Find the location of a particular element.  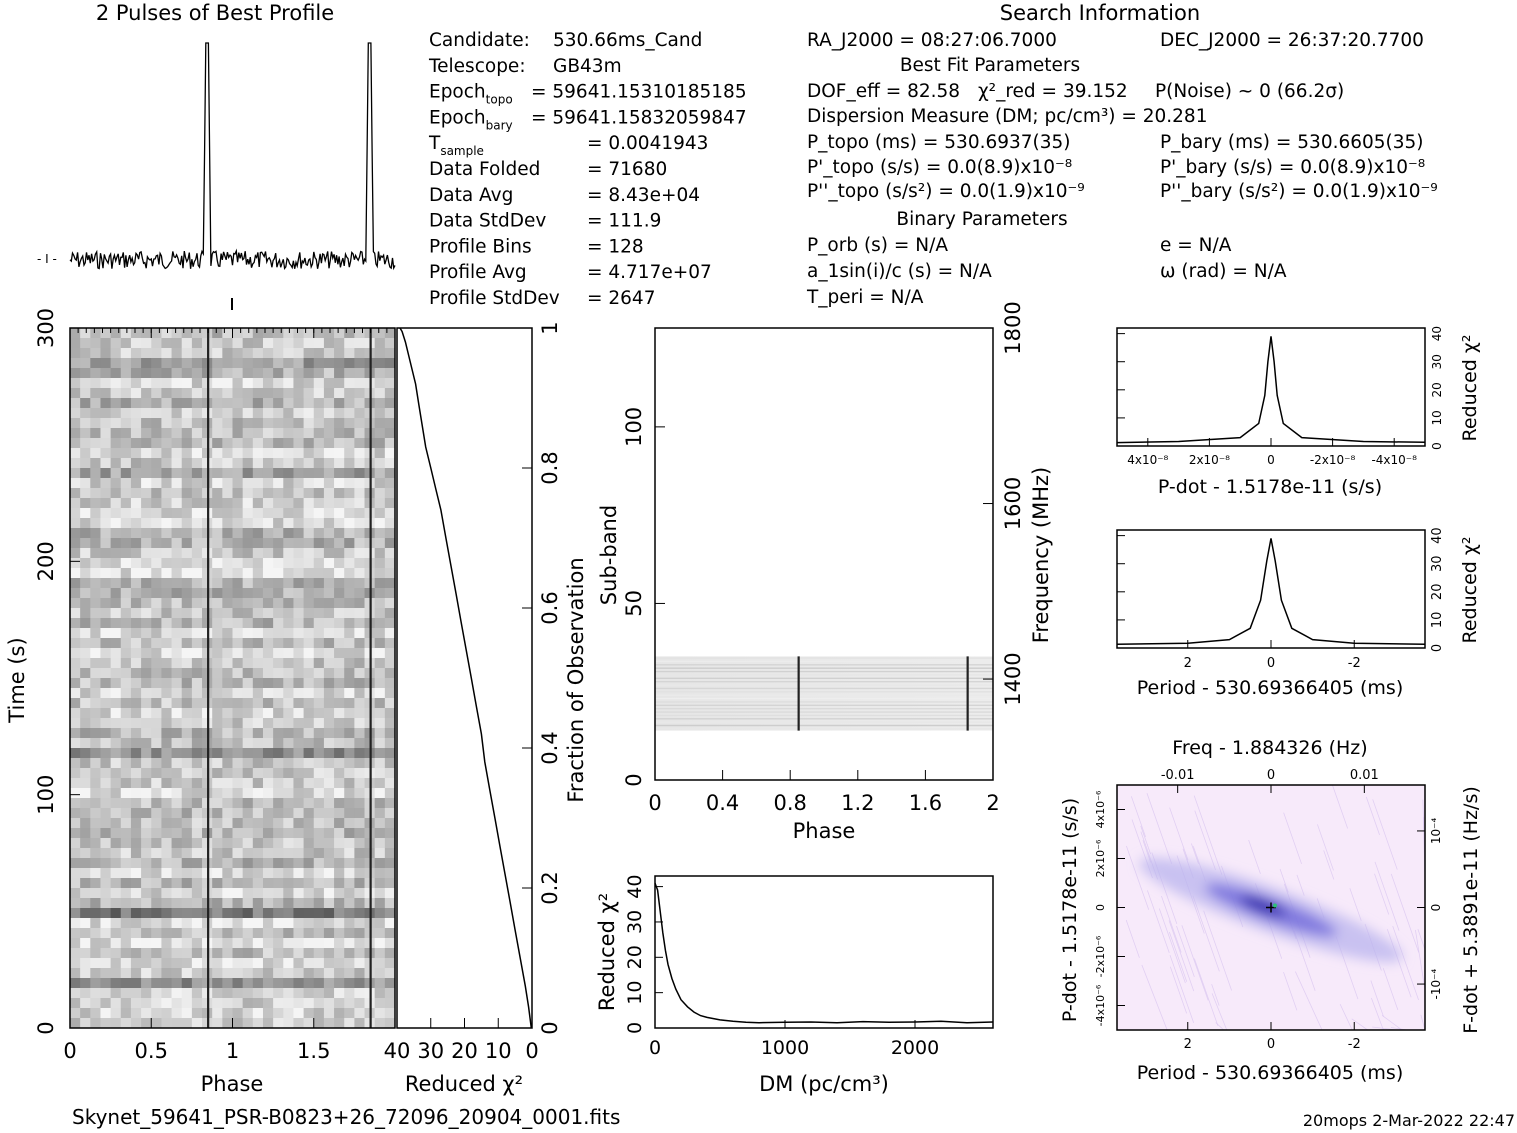

plane-xlabel: Period - 530.69366405 (ms) is located at coordinates (1270, 1073).